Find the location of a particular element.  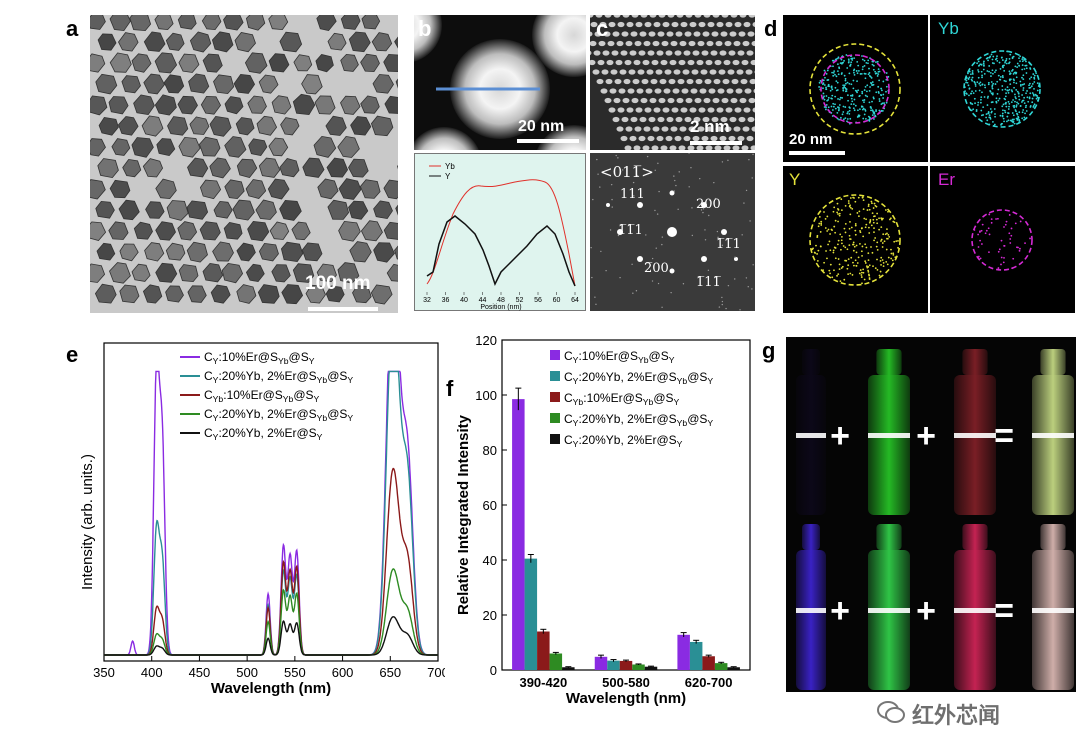

photo-operator: = is located at coordinates (1004, 436).